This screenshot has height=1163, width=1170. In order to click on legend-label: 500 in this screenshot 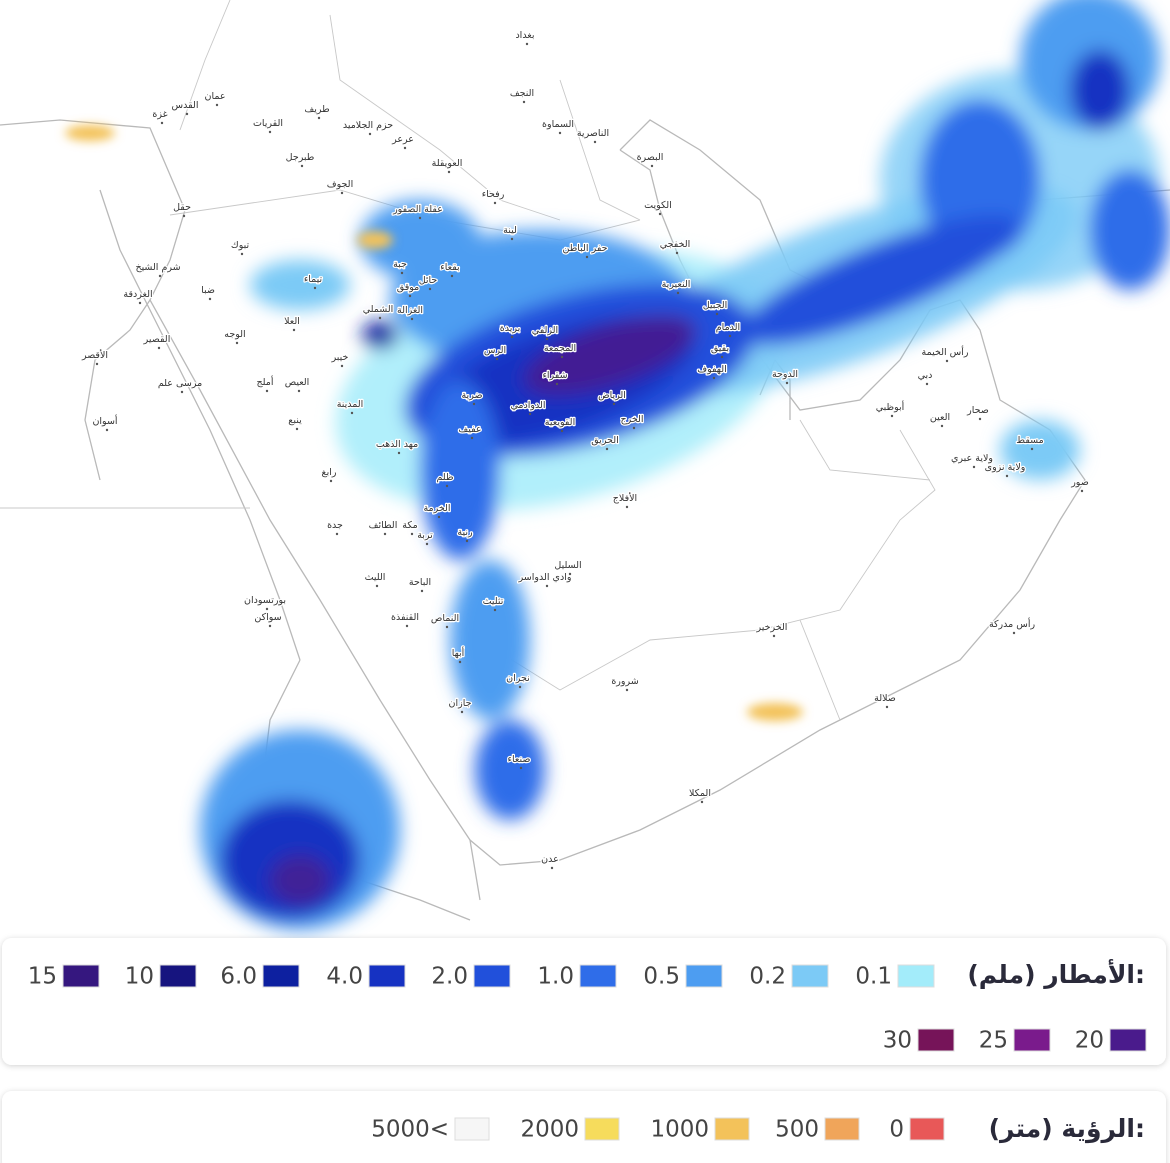, I will do `click(797, 1130)`.